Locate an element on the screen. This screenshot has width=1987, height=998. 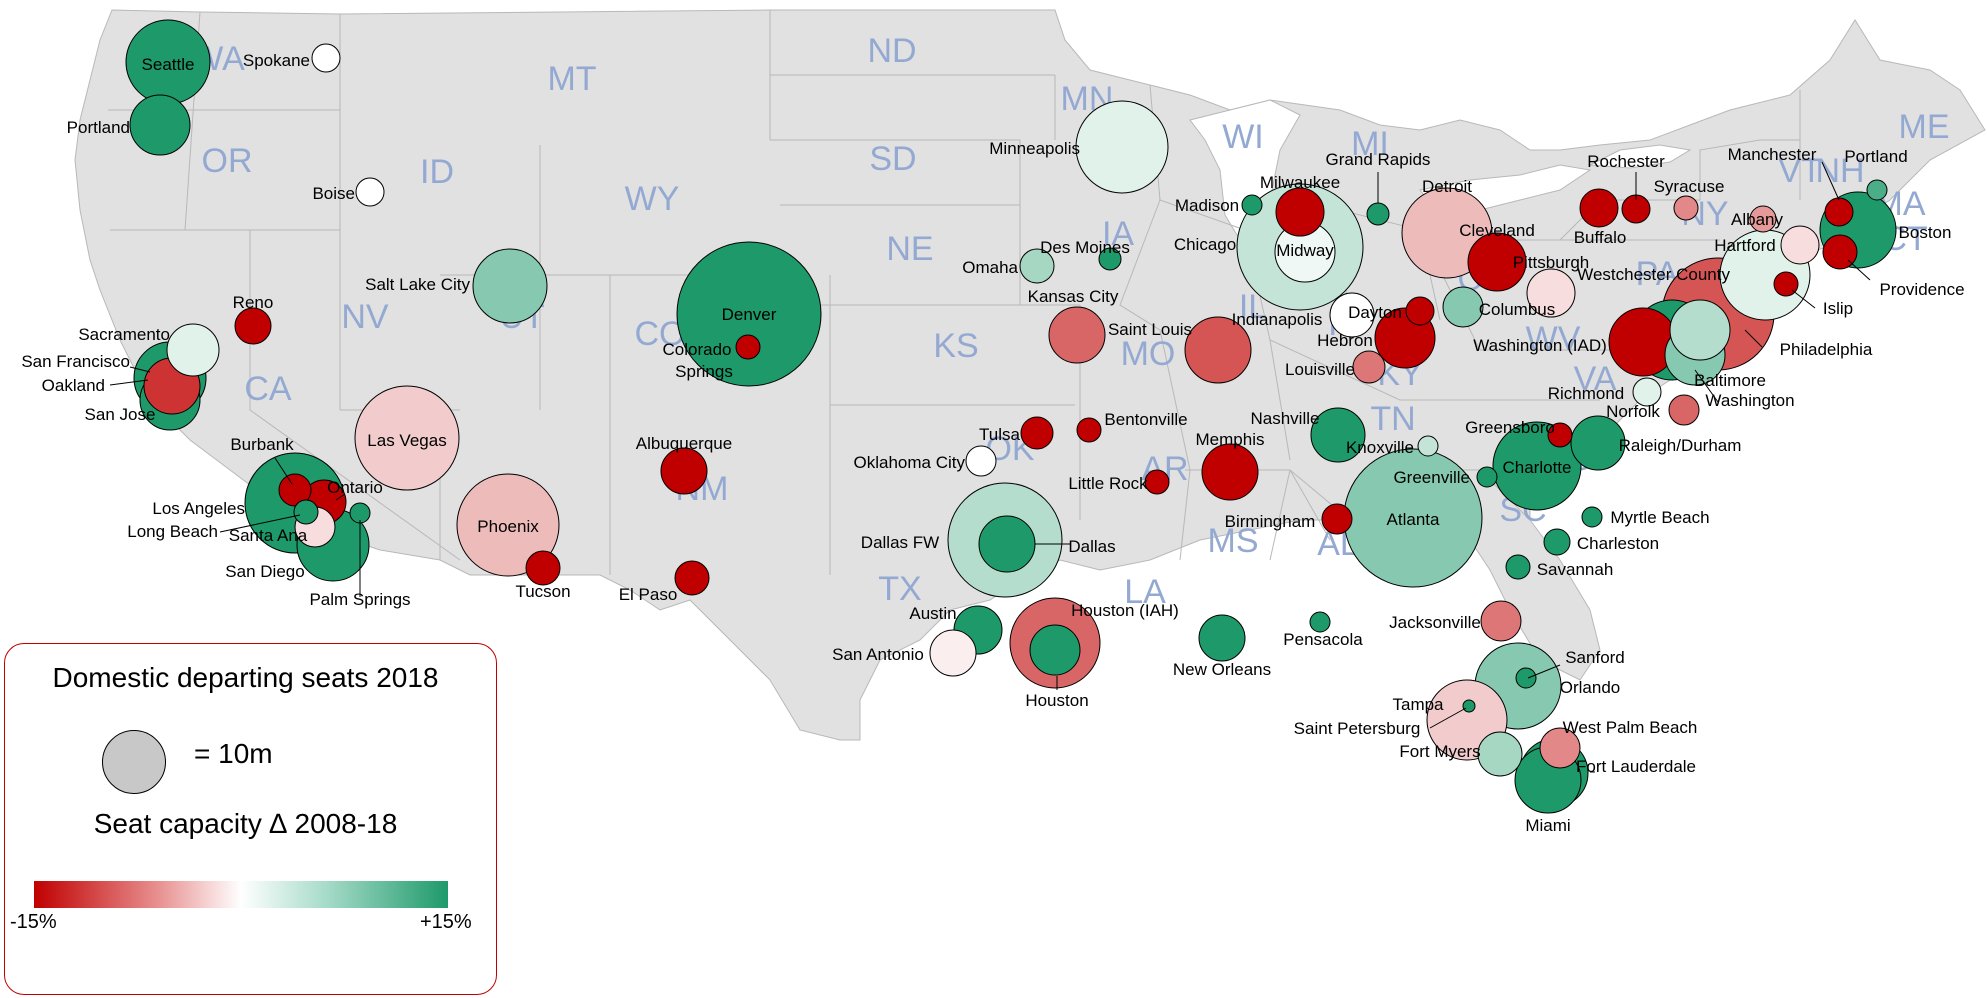
state-abbr-ms: MS is located at coordinates (1233, 541).